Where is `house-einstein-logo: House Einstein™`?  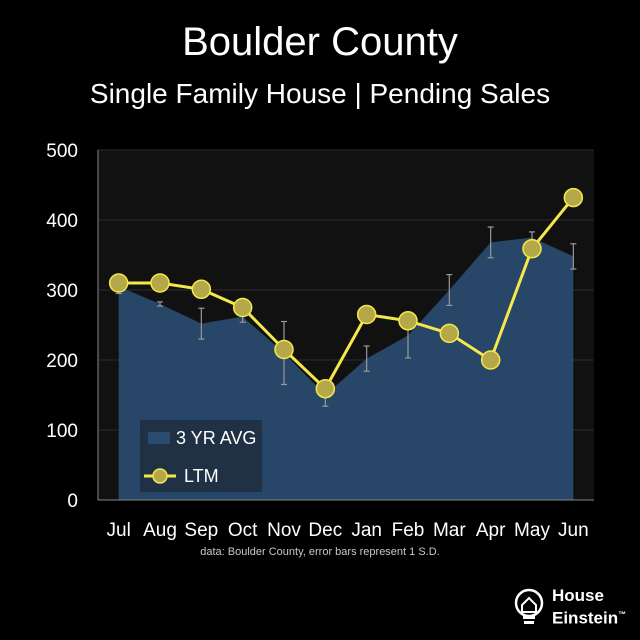
house-einstein-logo: House Einstein™ is located at coordinates (572, 606).